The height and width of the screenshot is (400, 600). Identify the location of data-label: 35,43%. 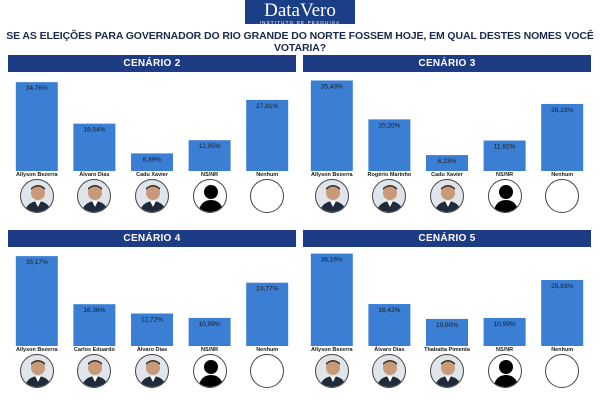
(332, 86).